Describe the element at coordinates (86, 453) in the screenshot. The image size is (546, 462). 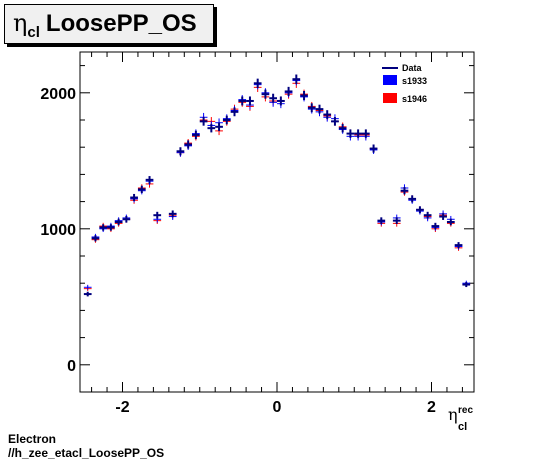
I see `footer-line-2: //h_zee_etacl_LoosePP_OS` at that location.